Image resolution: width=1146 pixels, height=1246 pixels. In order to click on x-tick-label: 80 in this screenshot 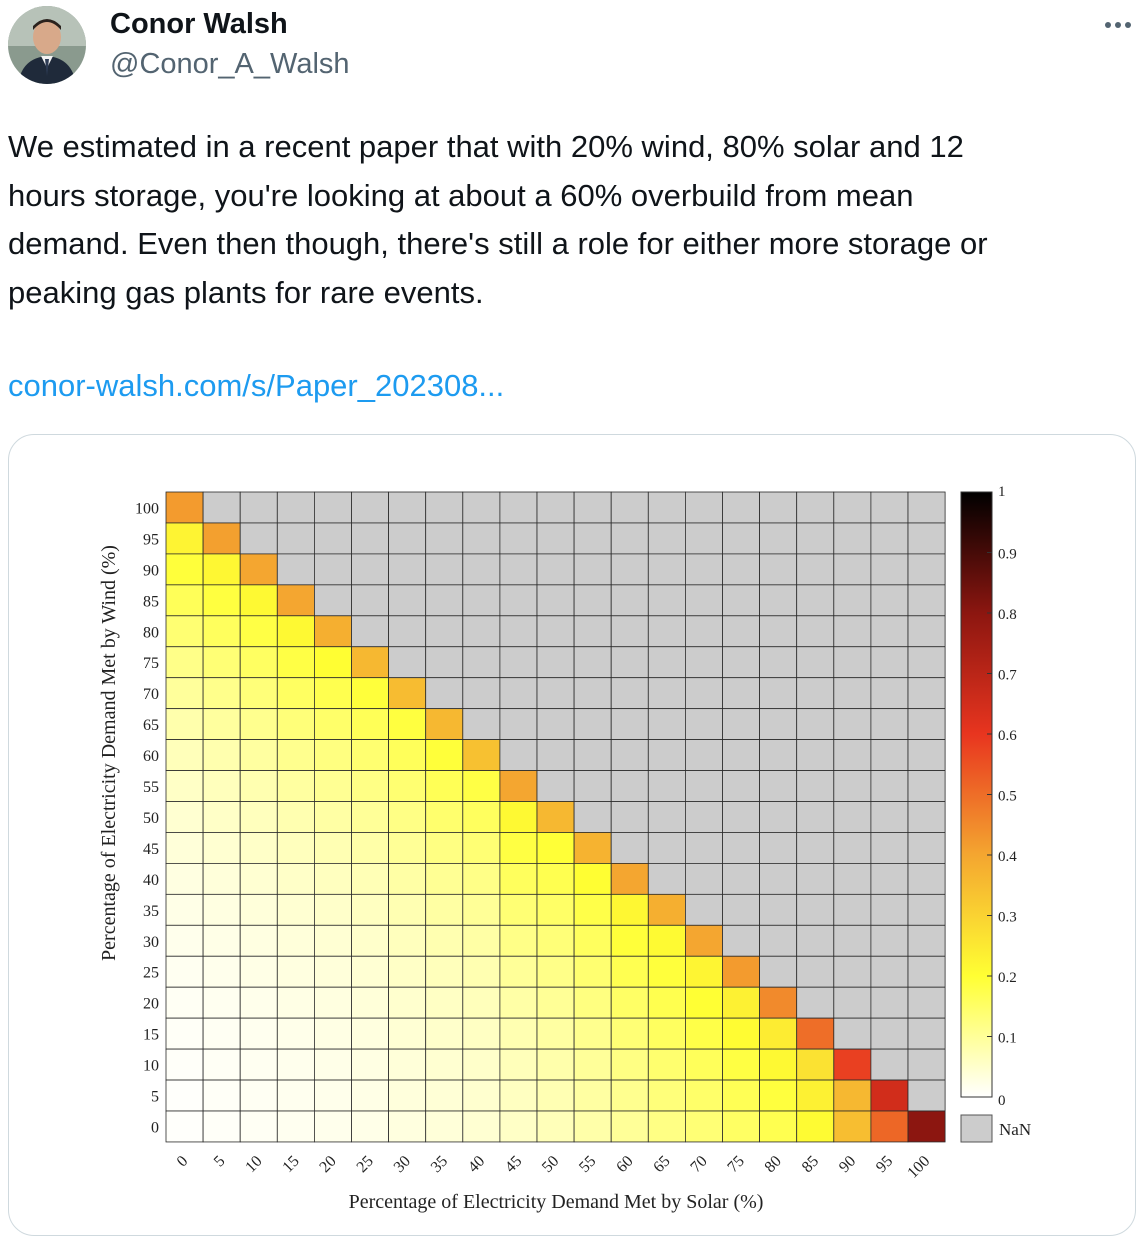, I will do `click(773, 1164)`.